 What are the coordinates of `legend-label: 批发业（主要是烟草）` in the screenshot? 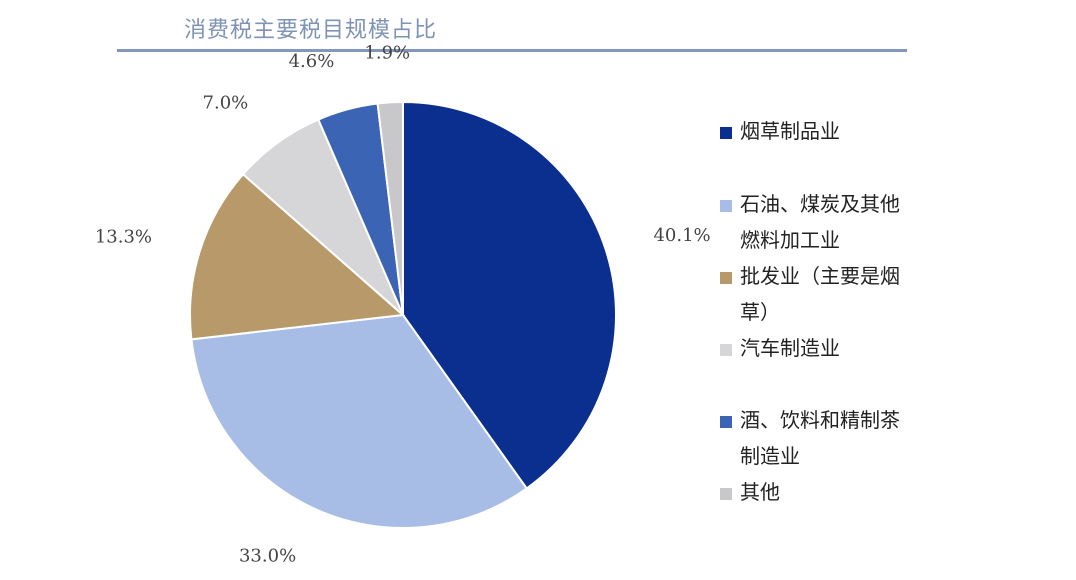 It's located at (820, 294).